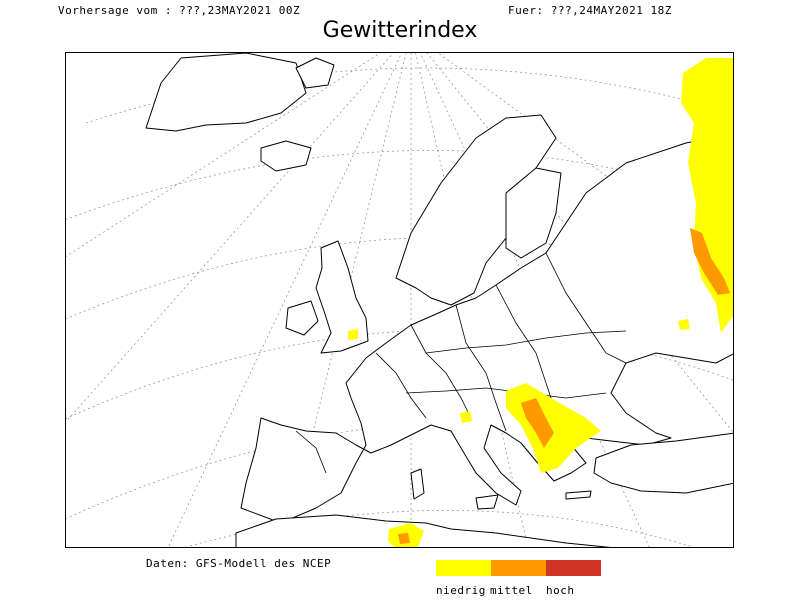 Image resolution: width=800 pixels, height=600 pixels. Describe the element at coordinates (226, 92) in the screenshot. I see `greenland` at that location.